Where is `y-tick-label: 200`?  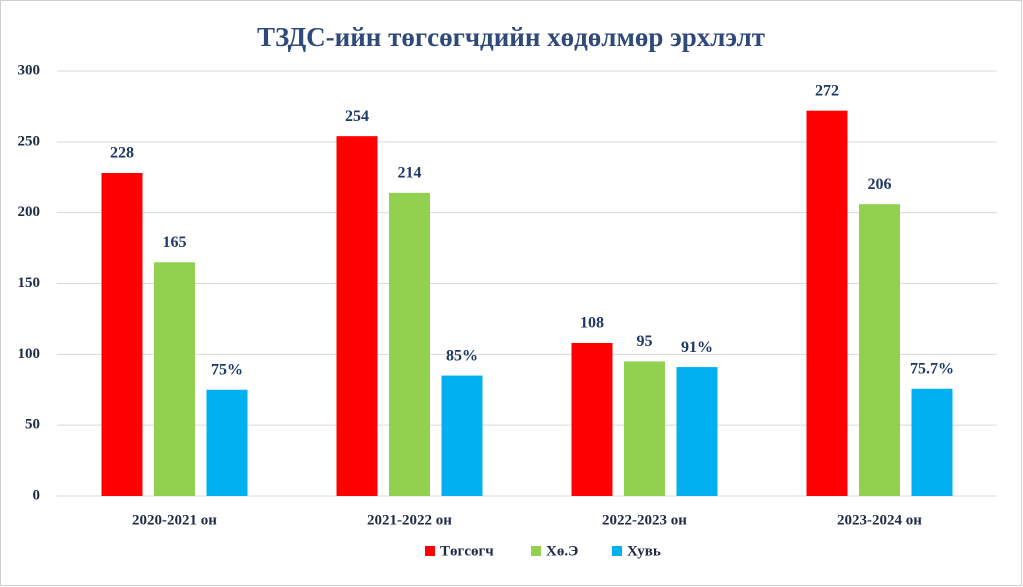 y-tick-label: 200 is located at coordinates (29, 212).